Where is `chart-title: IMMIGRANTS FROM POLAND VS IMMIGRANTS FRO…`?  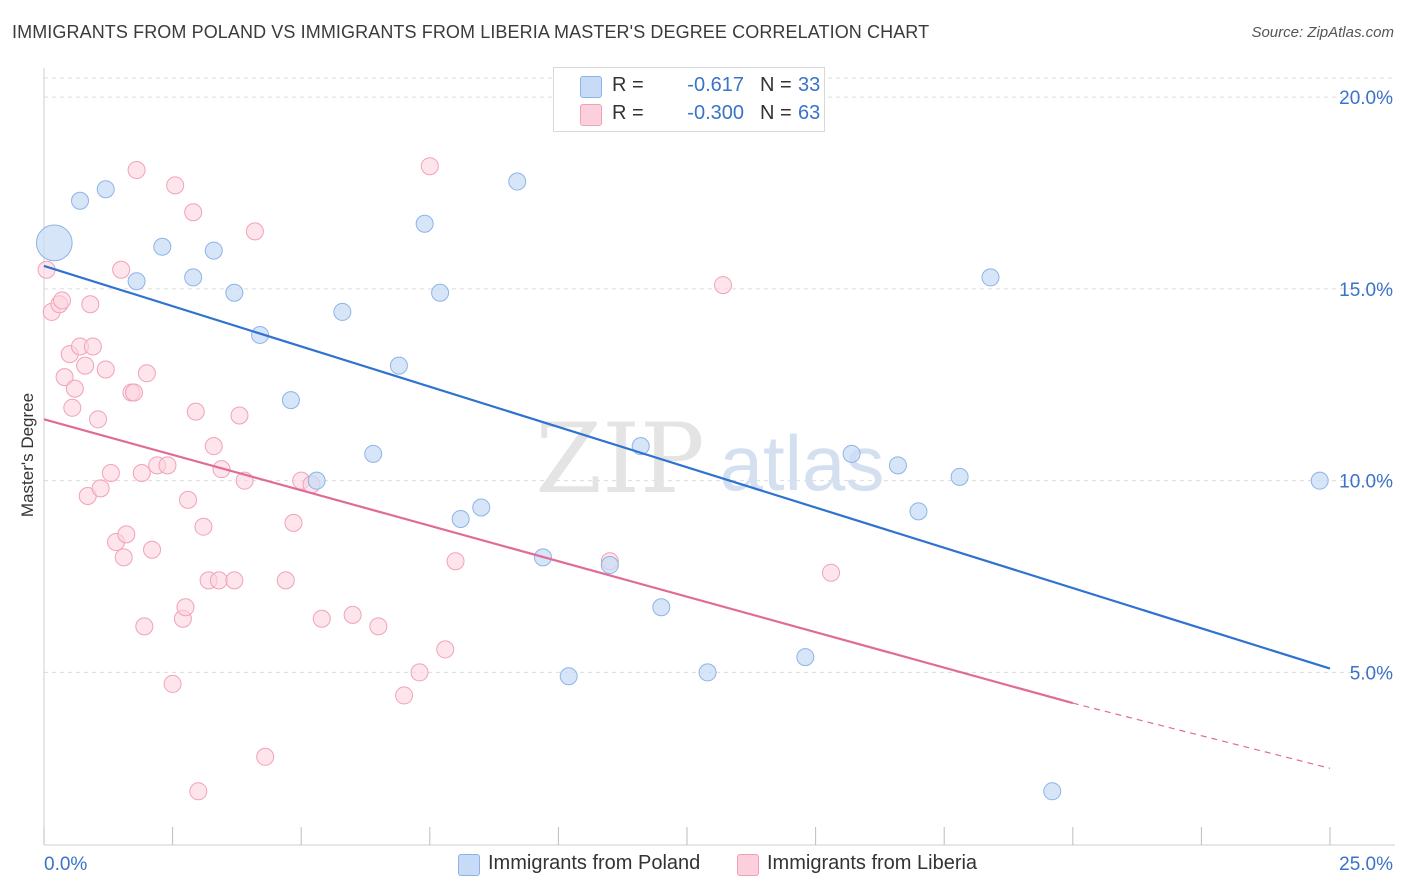 chart-title: IMMIGRANTS FROM POLAND VS IMMIGRANTS FRO… is located at coordinates (471, 32).